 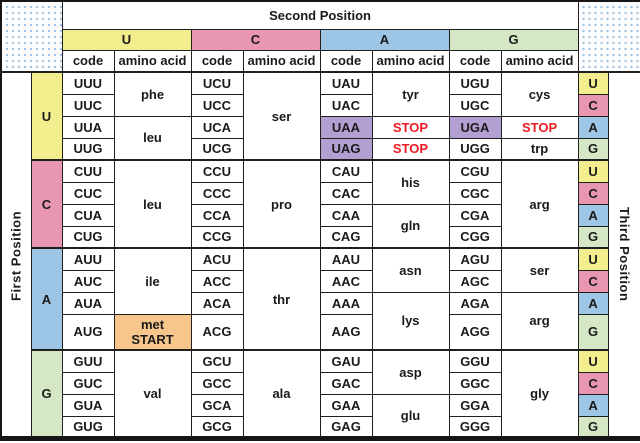 What do you see at coordinates (88, 237) in the screenshot?
I see `codon-cell-CUG: CUG` at bounding box center [88, 237].